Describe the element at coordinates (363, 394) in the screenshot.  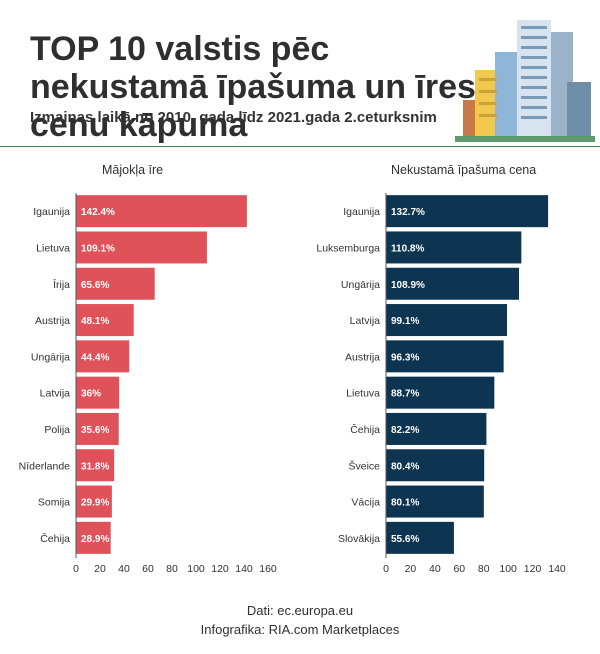
I see `price-category-label: Lietuva` at that location.